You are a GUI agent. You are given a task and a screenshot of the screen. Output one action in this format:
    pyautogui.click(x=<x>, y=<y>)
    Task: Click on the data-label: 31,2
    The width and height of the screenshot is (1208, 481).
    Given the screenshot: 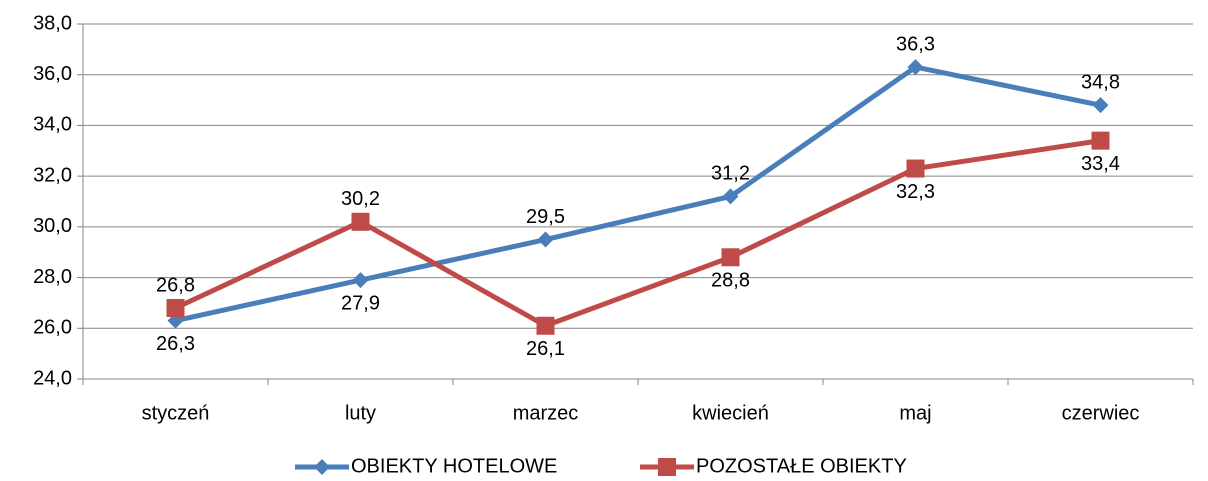 What is the action you would take?
    pyautogui.click(x=730, y=174)
    